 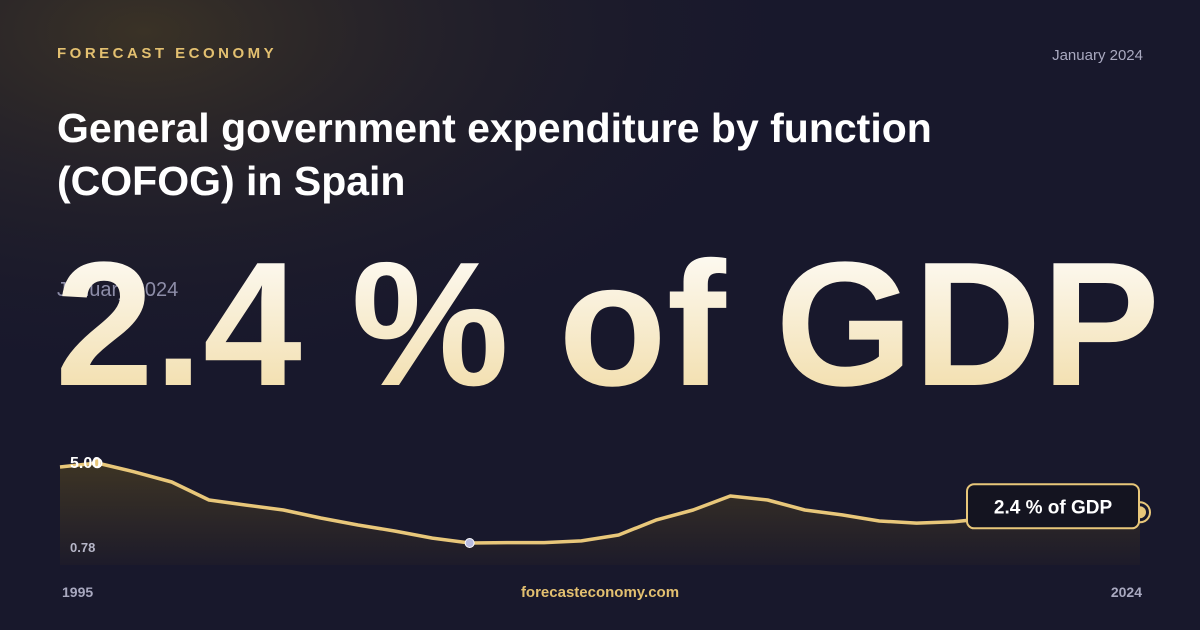 I want to click on subtitle-date: January 2024, so click(x=117, y=290).